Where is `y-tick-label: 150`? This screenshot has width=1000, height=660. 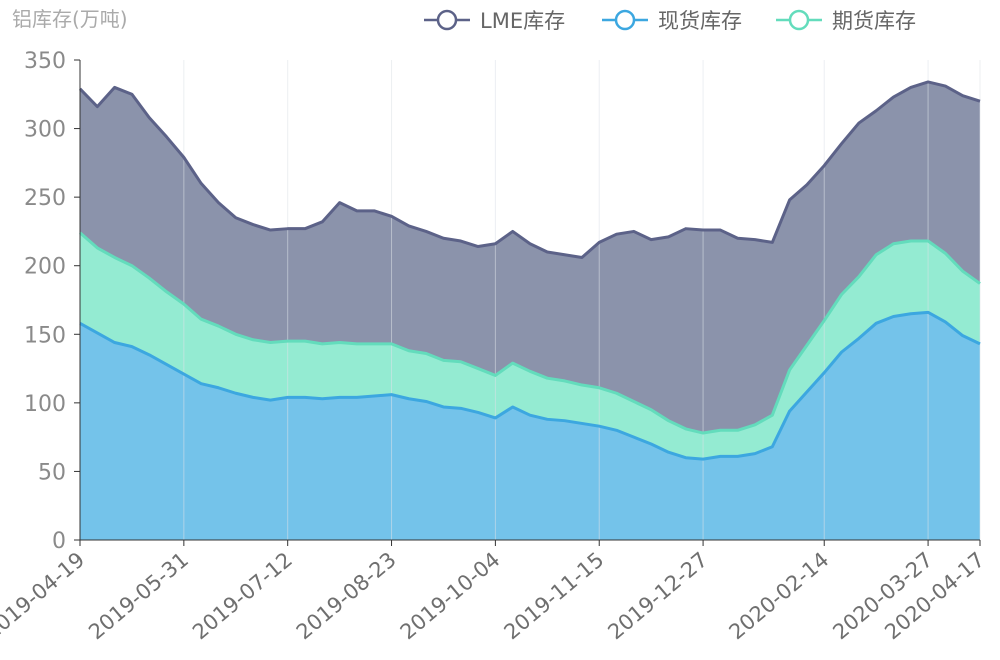 y-tick-label: 150 is located at coordinates (45, 335).